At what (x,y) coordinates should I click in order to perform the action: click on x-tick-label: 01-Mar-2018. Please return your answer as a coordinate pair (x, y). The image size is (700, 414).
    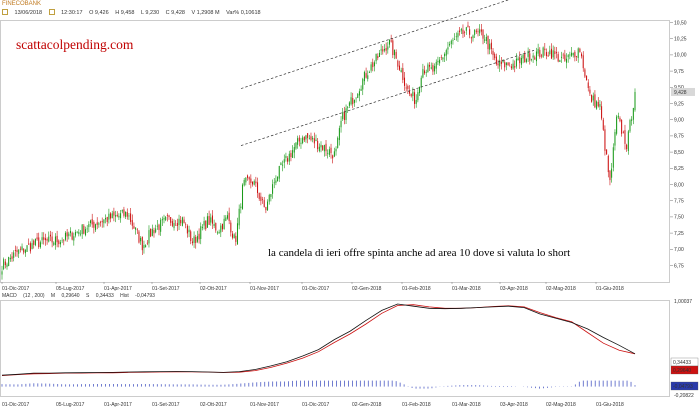
    Looking at the image, I should click on (466, 289).